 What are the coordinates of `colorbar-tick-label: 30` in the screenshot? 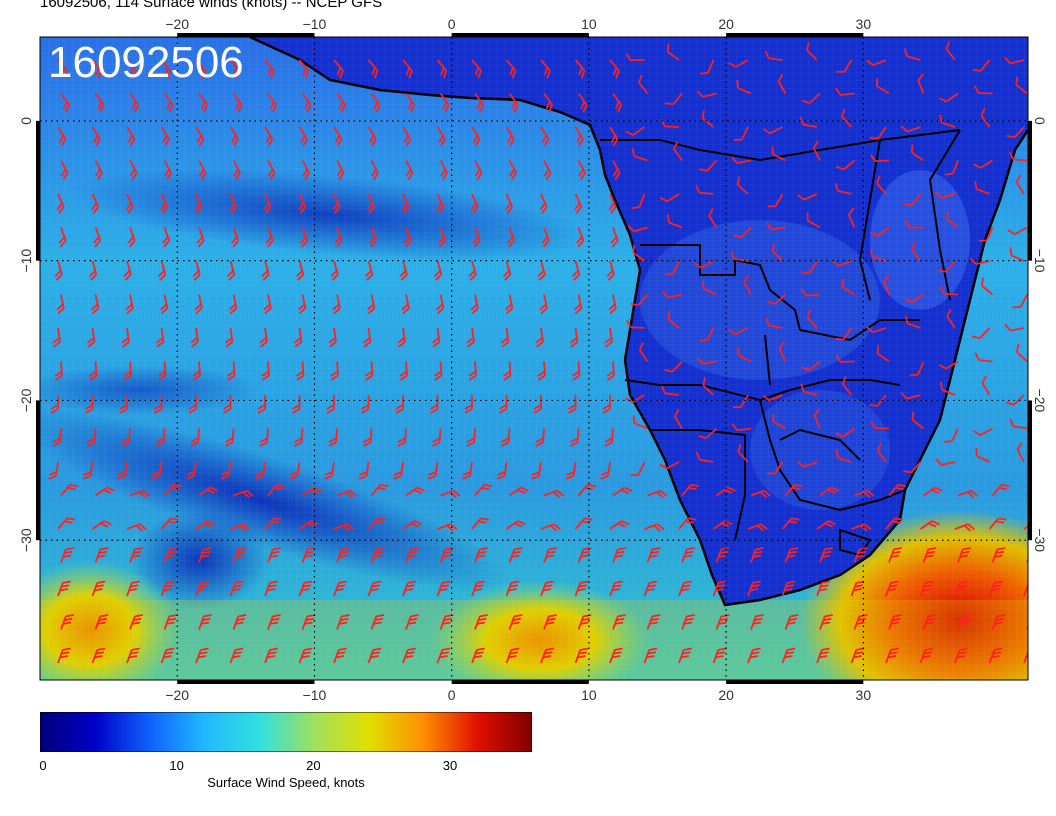 It's located at (450, 765).